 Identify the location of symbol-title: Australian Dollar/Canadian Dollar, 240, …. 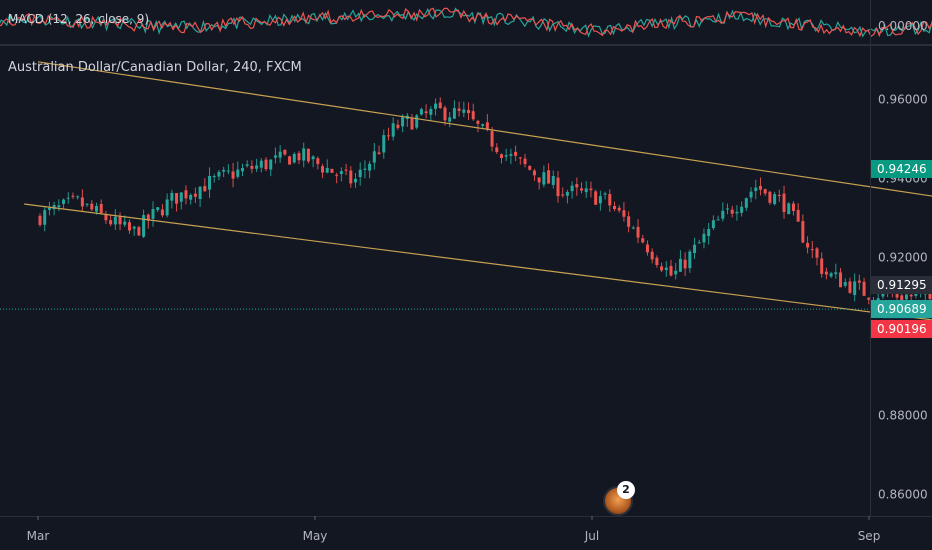
(155, 67).